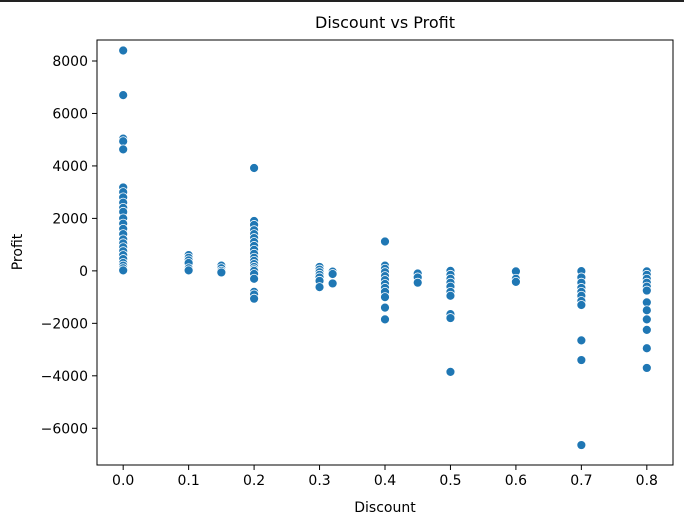  What do you see at coordinates (385, 508) in the screenshot?
I see `x-axis-label: Discount` at bounding box center [385, 508].